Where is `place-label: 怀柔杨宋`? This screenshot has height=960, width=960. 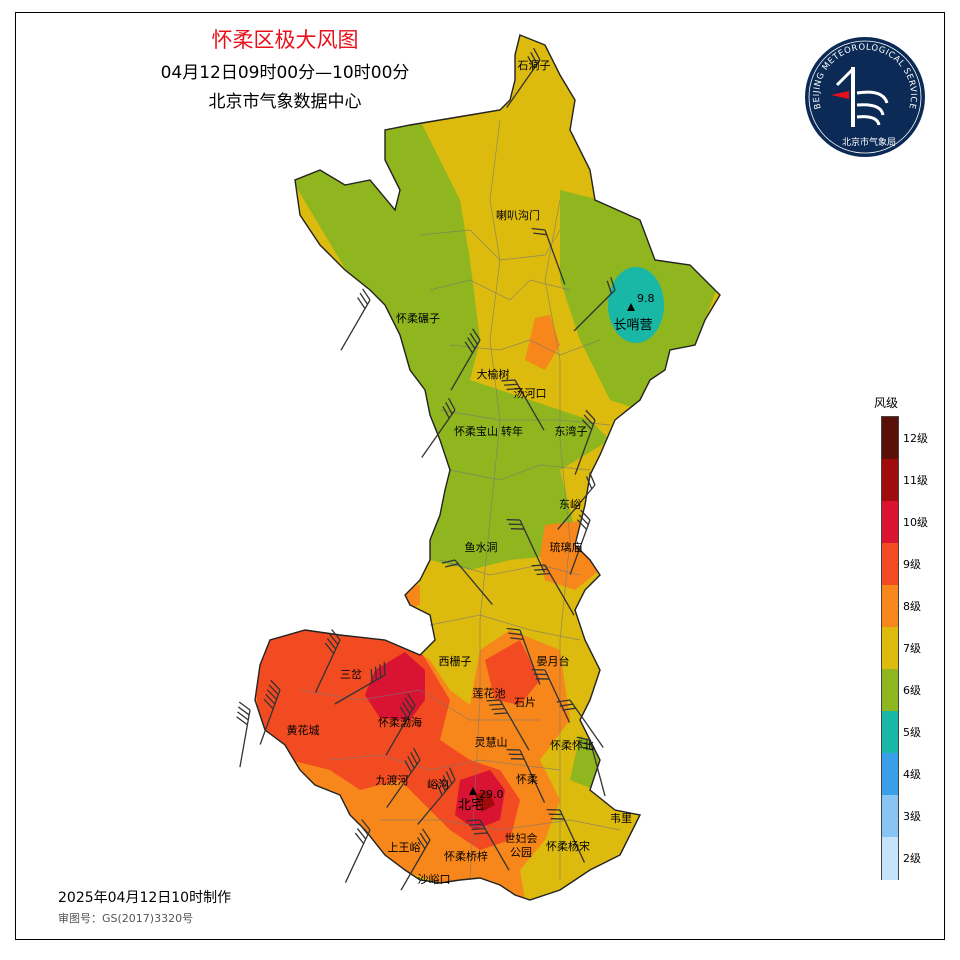 place-label: 怀柔杨宋 is located at coordinates (568, 846).